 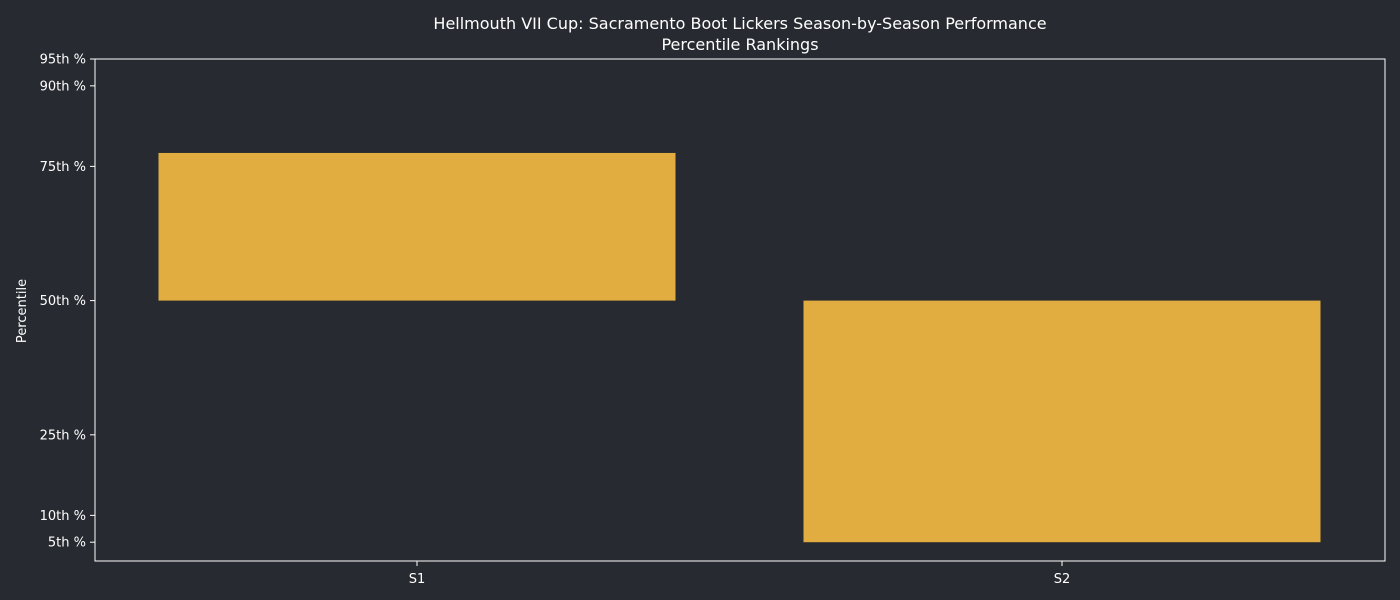 I want to click on chart-title-line-2: Percentile Rankings, so click(x=739, y=44).